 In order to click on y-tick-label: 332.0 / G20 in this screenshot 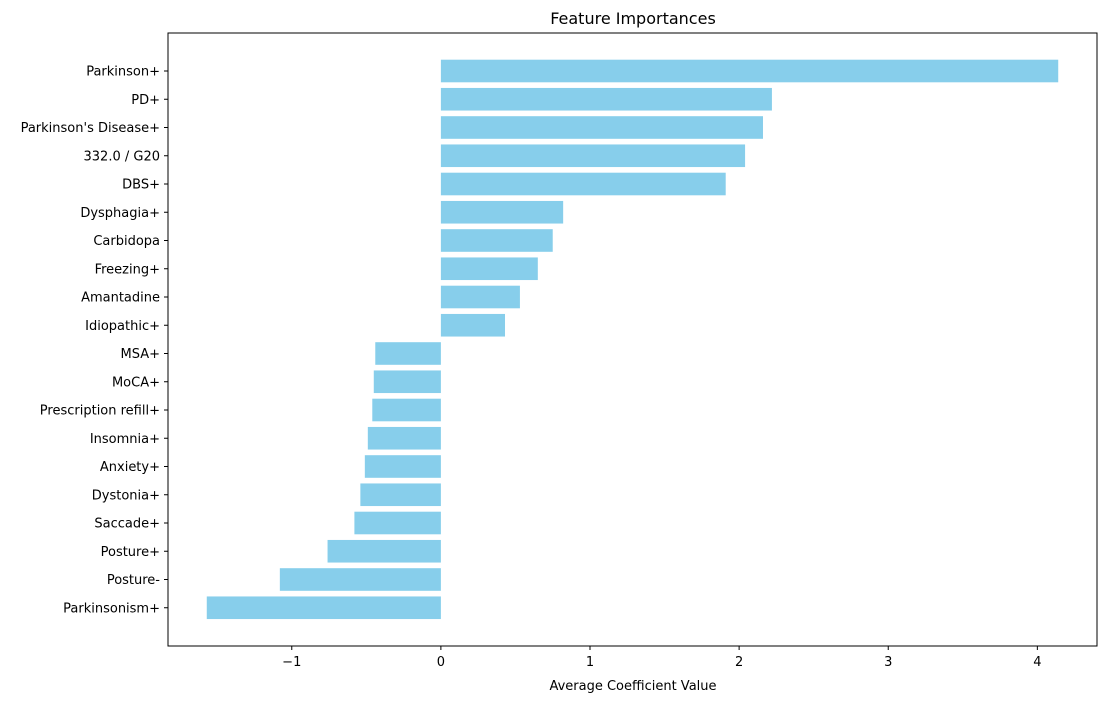, I will do `click(122, 156)`.